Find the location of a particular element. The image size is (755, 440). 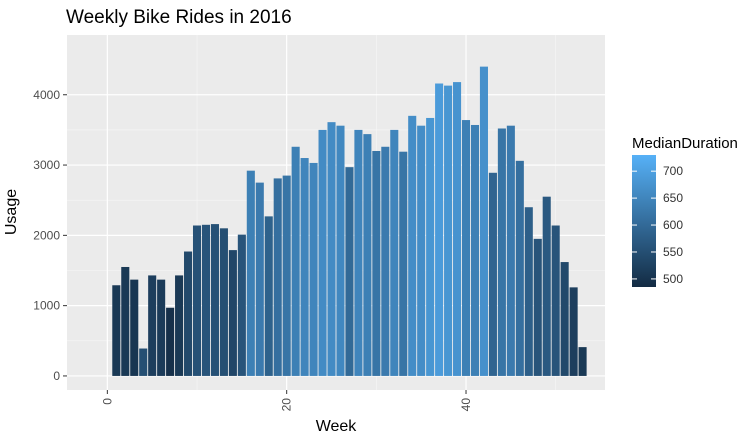

y-tick-label: 2000 is located at coordinates (46, 235).